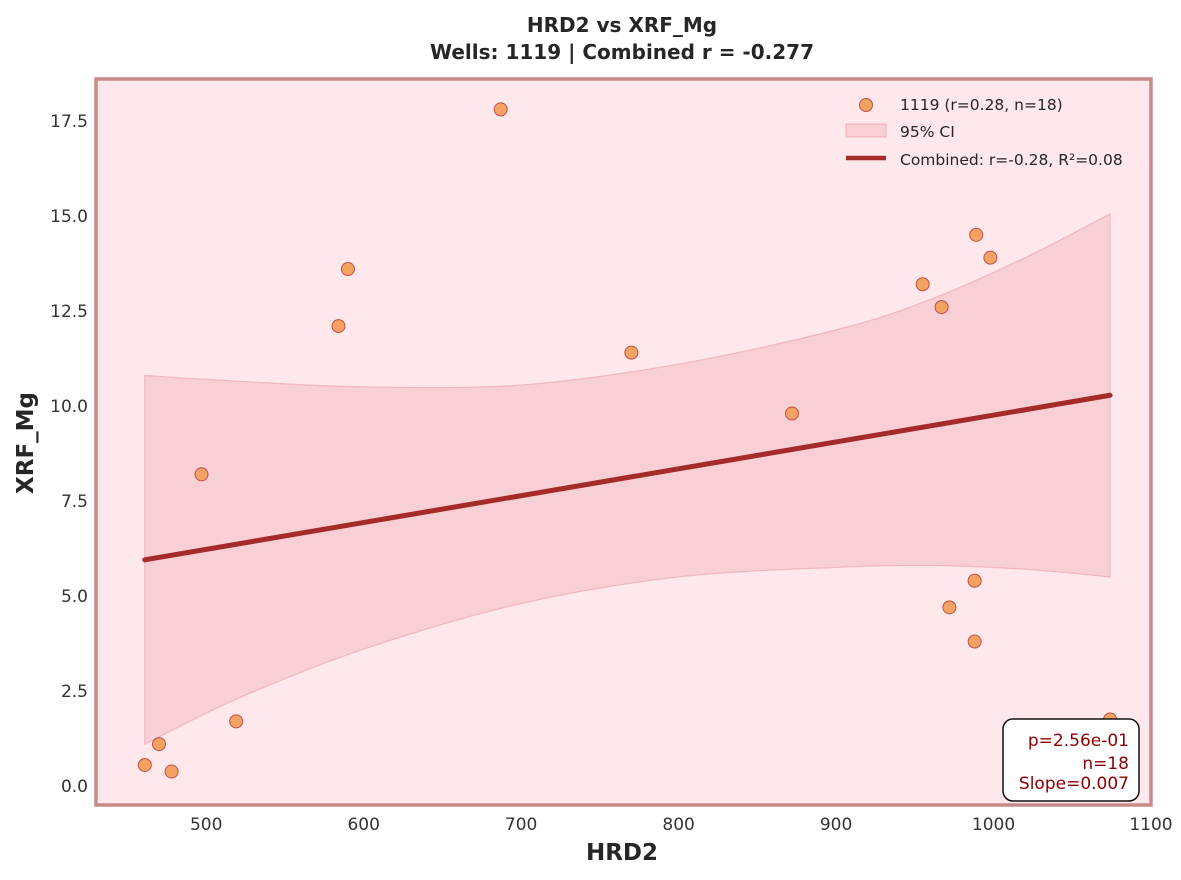 The image size is (1181, 880). Describe the element at coordinates (363, 825) in the screenshot. I see `x-tick-label: 600` at that location.